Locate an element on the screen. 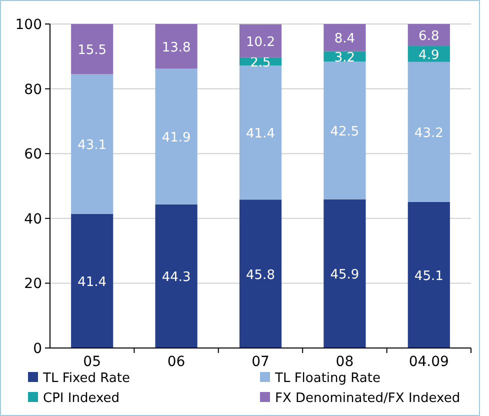 Image resolution: width=489 pixels, height=416 pixels. y-tick-label: 80 is located at coordinates (33, 90).